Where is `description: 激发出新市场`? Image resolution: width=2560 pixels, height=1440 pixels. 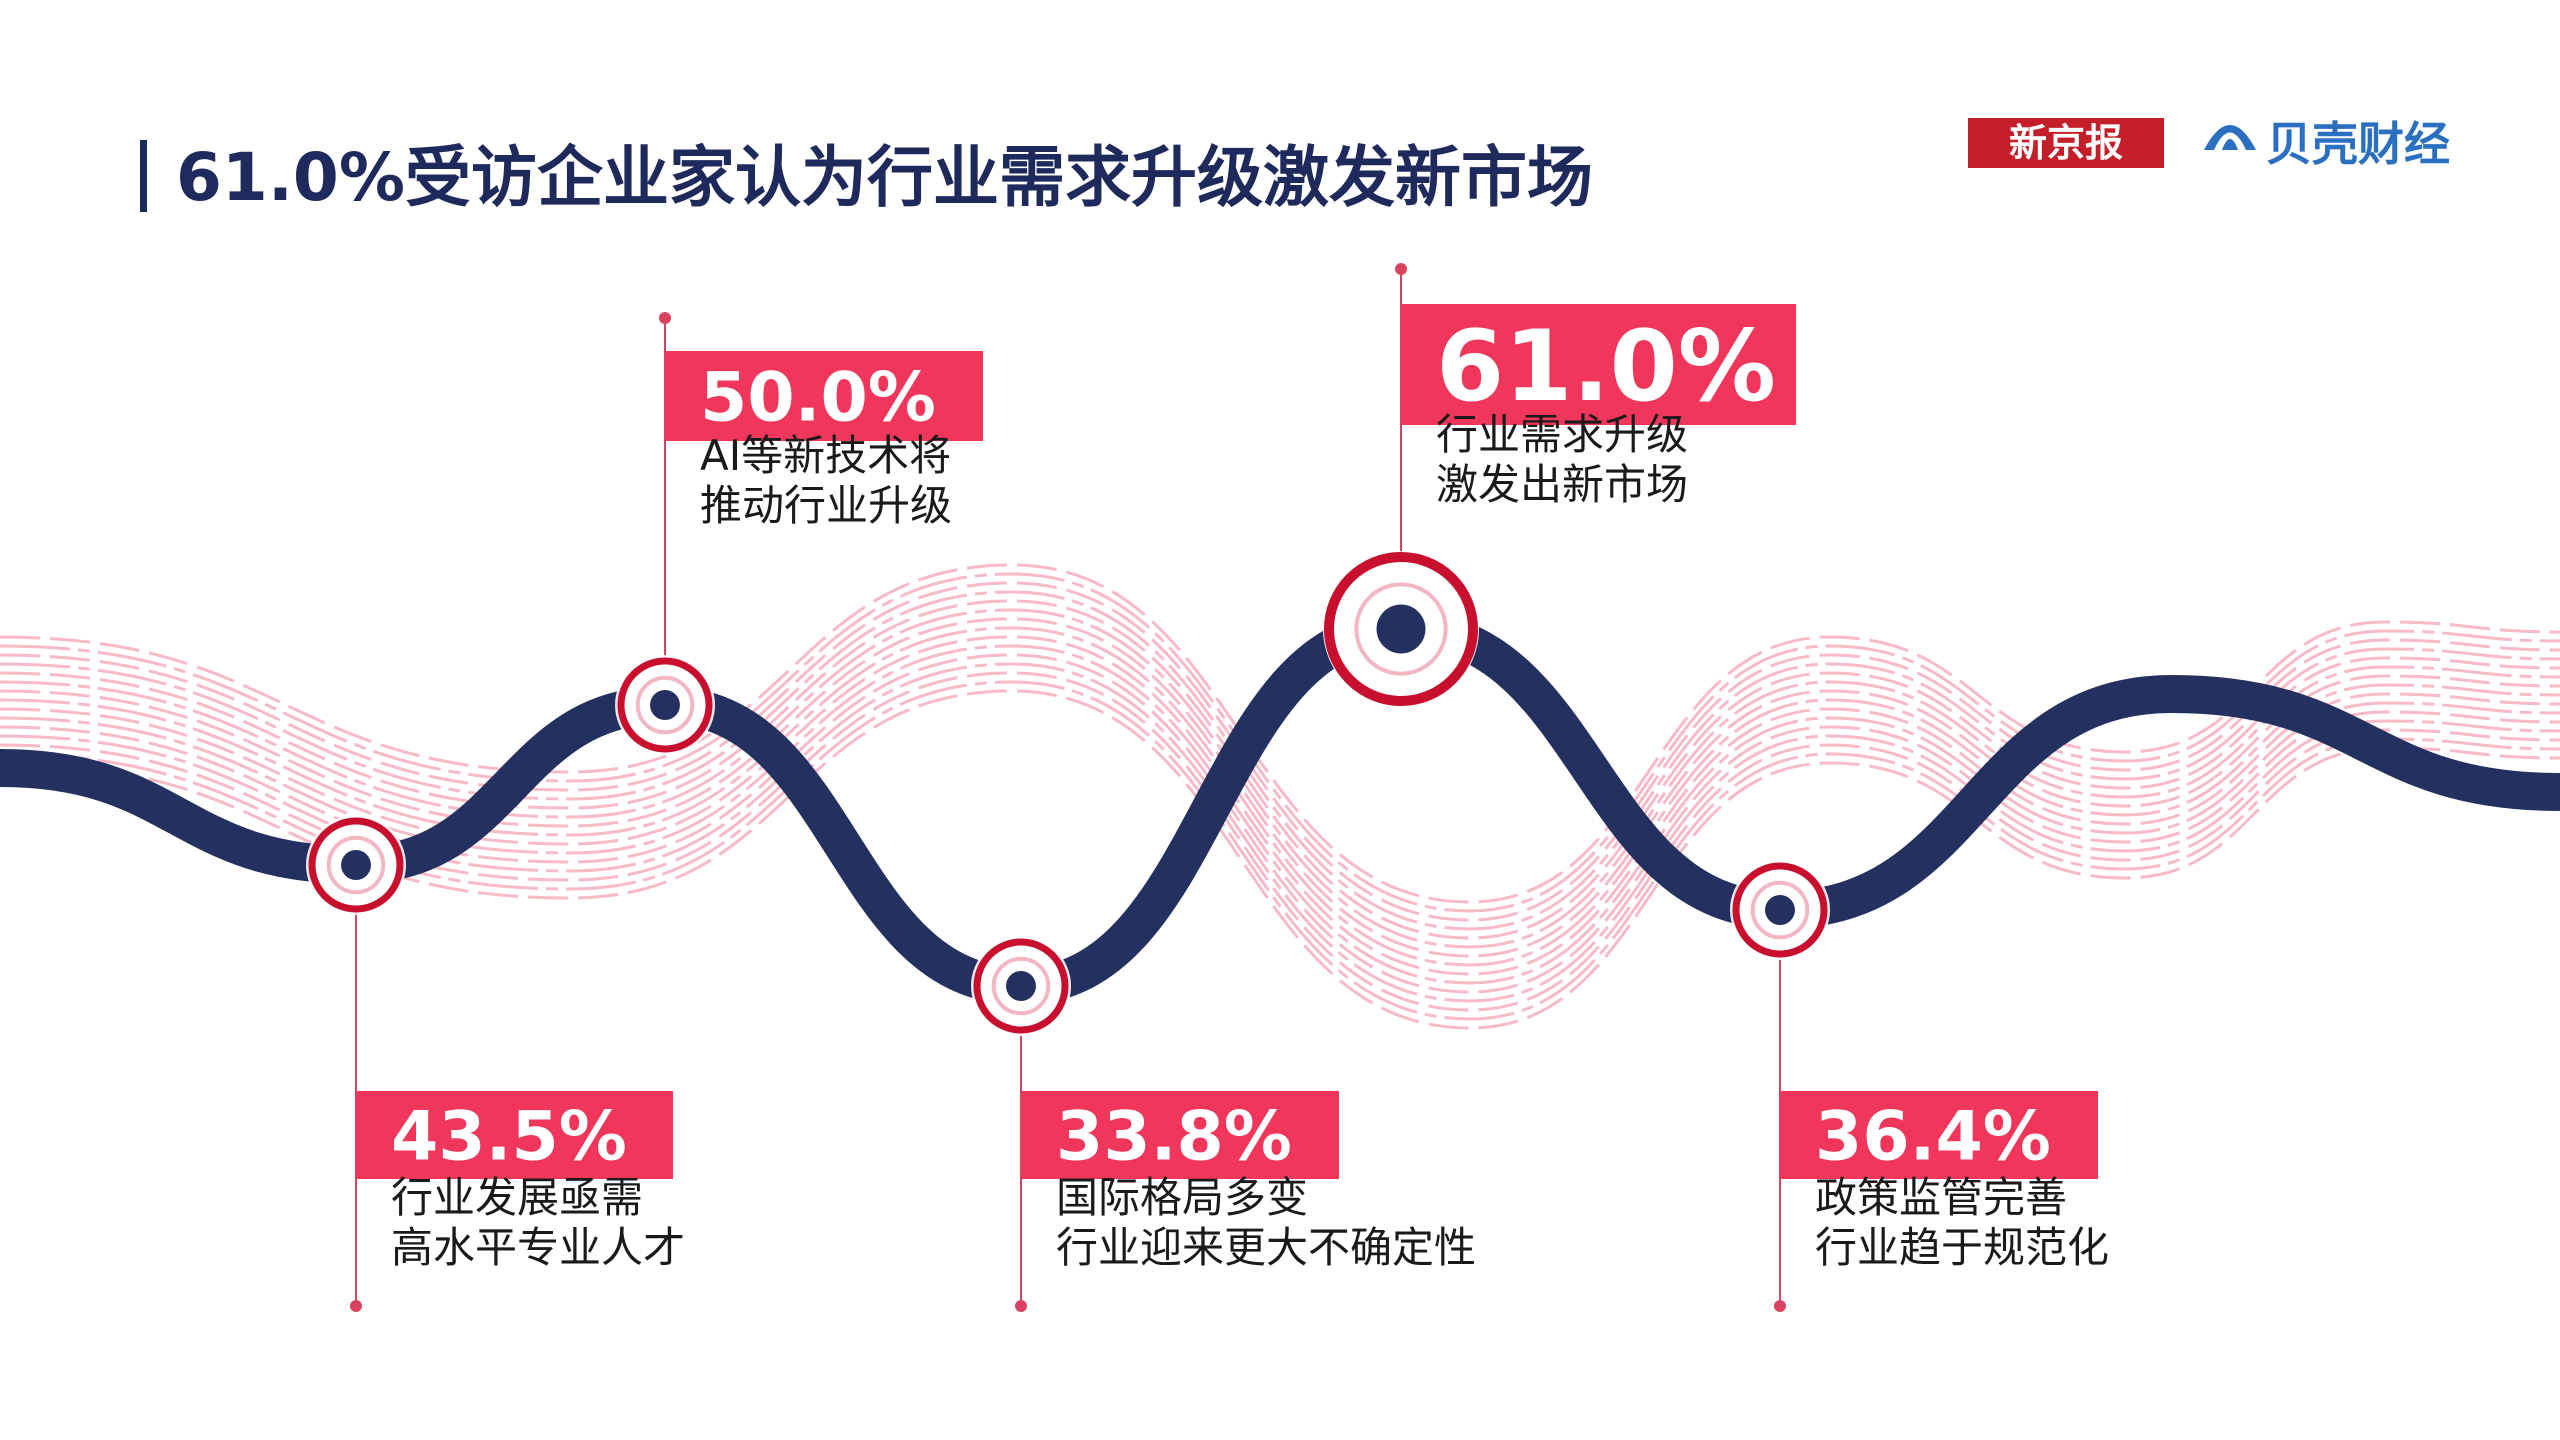 description: 激发出新市场 is located at coordinates (1562, 484).